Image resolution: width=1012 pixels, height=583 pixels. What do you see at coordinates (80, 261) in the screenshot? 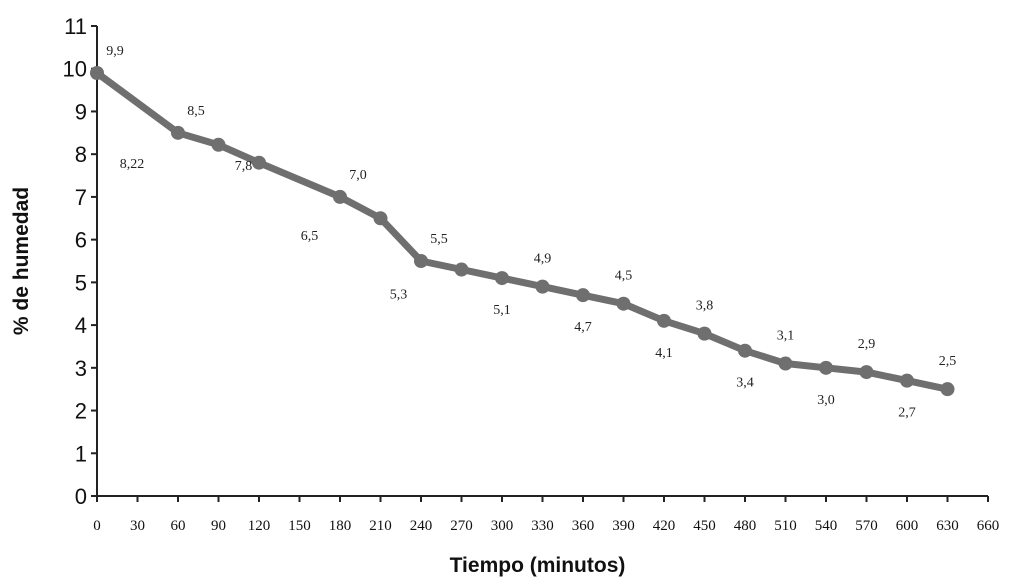
I see `y-ticks: 0 1 2 3 4 5 6 7 8 9 10 11` at bounding box center [80, 261].